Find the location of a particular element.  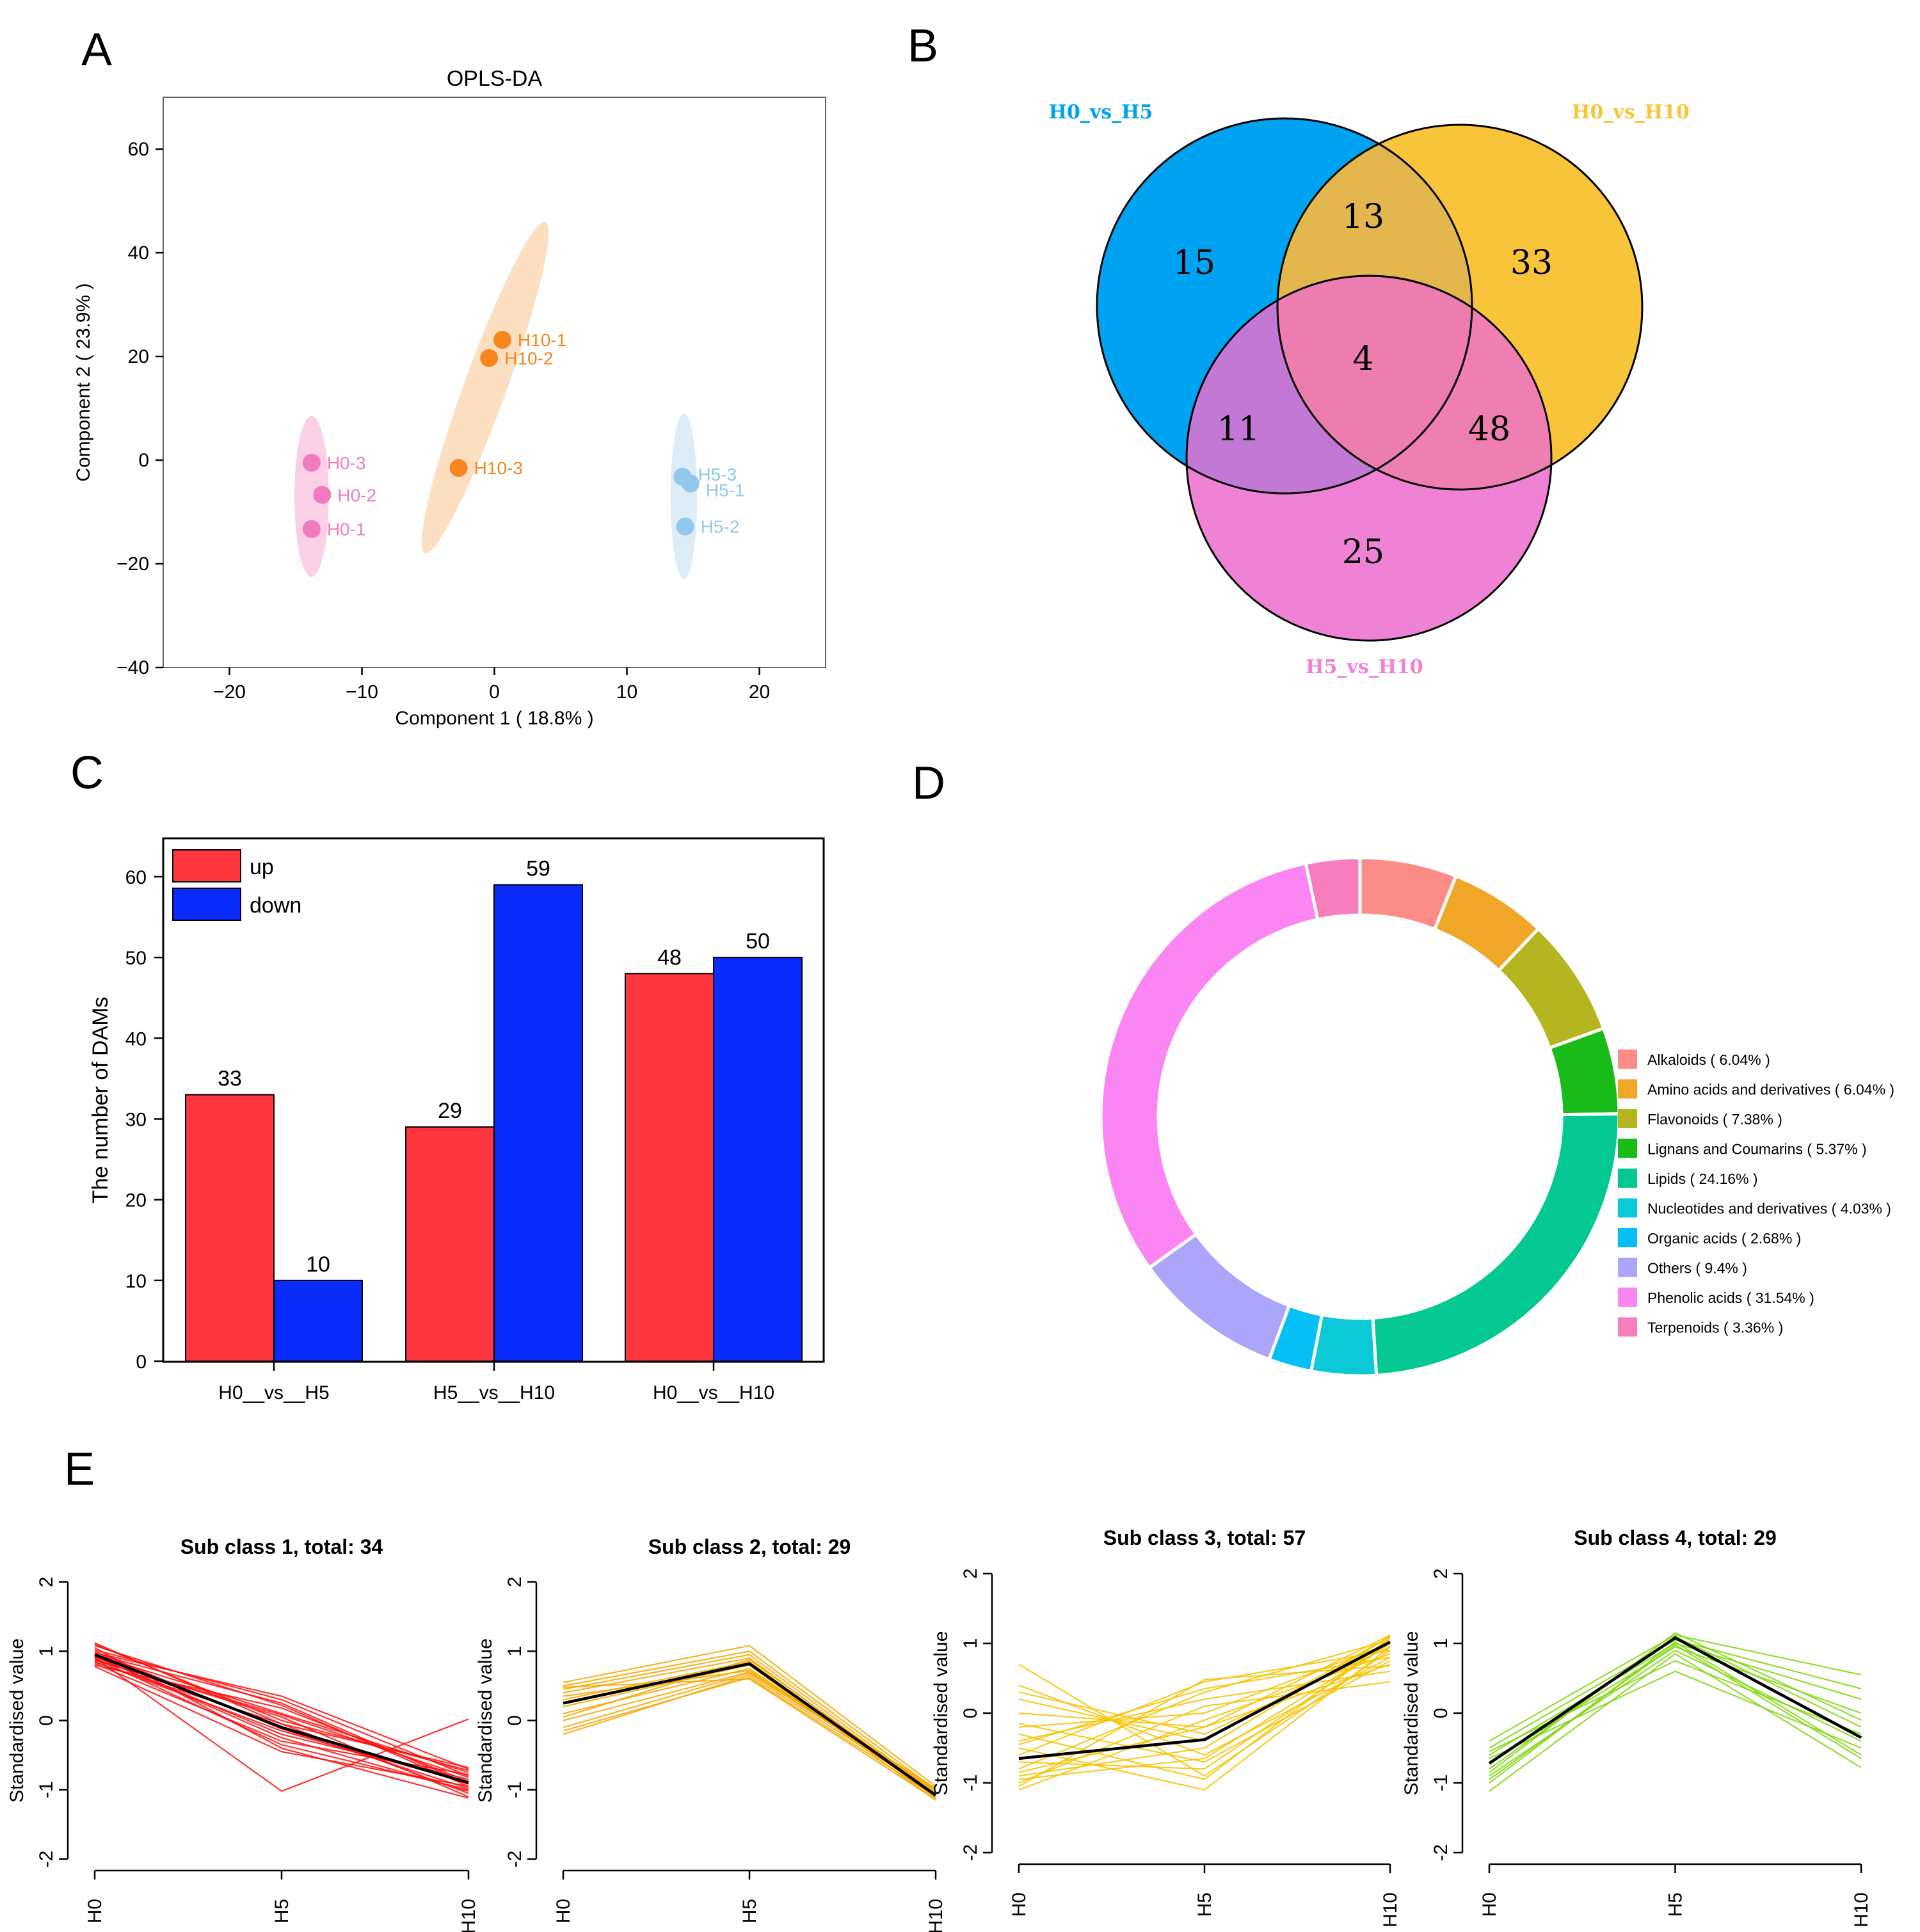

y-tick-label: −20 is located at coordinates (132, 564).